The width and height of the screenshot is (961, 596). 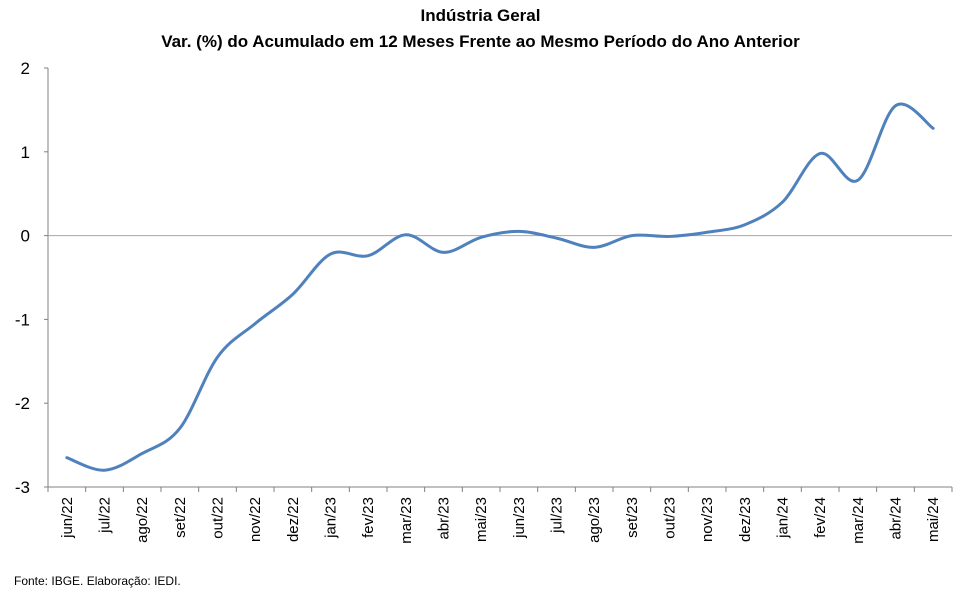 I want to click on y-tick-label: 1, so click(x=25, y=152).